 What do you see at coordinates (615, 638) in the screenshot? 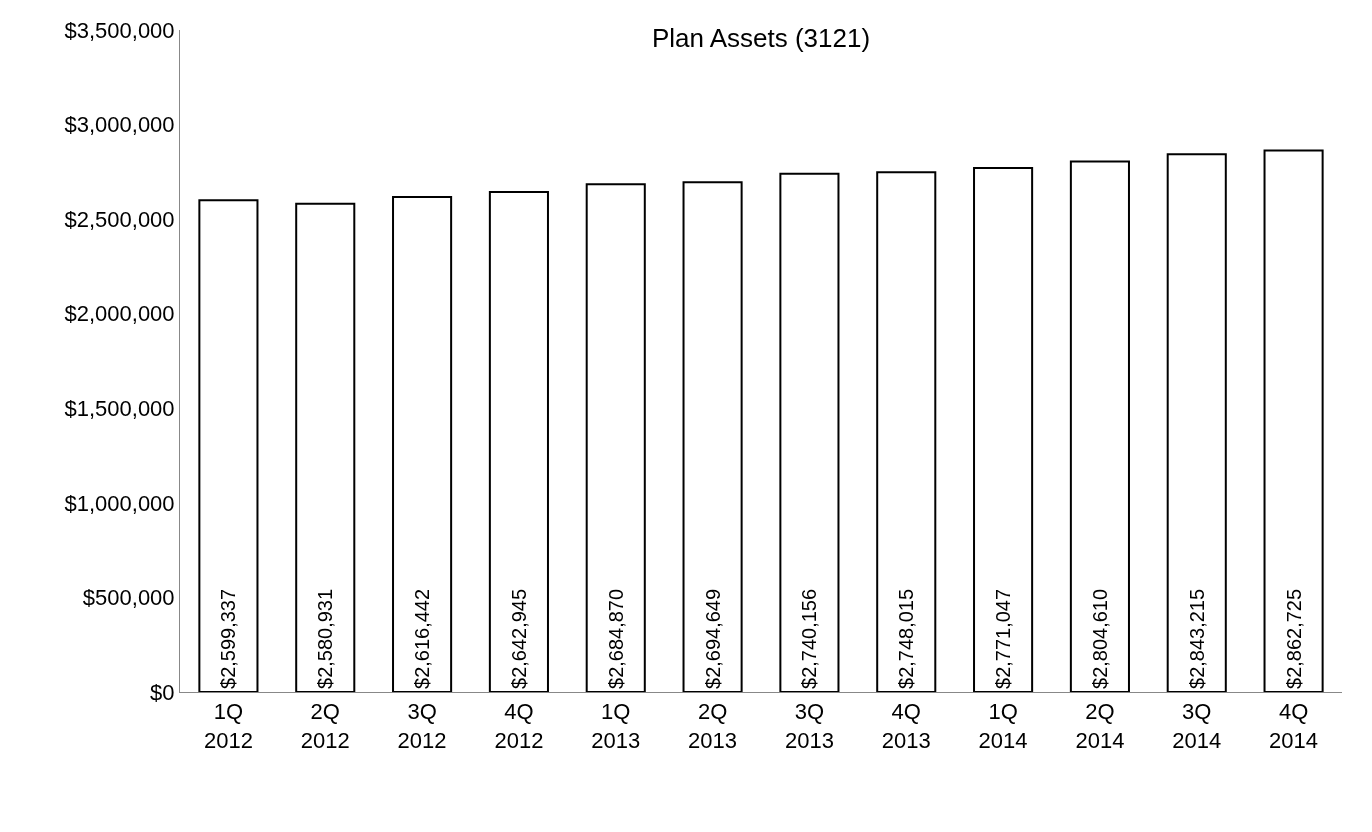
I see `data-label: $2,684,870` at bounding box center [615, 638].